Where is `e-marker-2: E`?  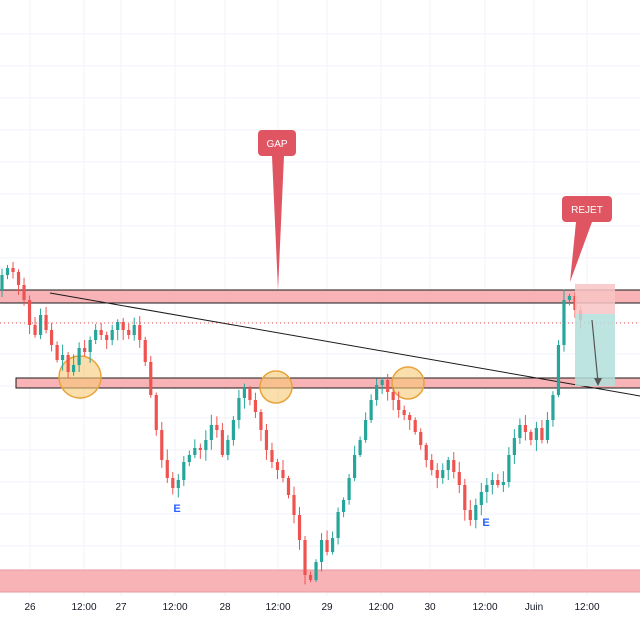 e-marker-2: E is located at coordinates (485, 523).